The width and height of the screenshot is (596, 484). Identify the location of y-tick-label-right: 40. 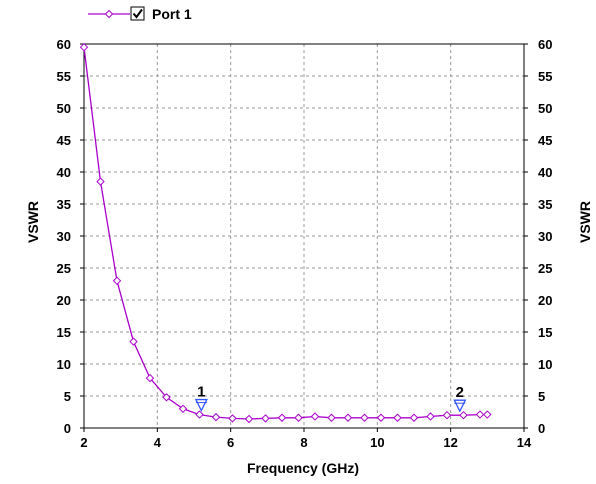
(545, 172).